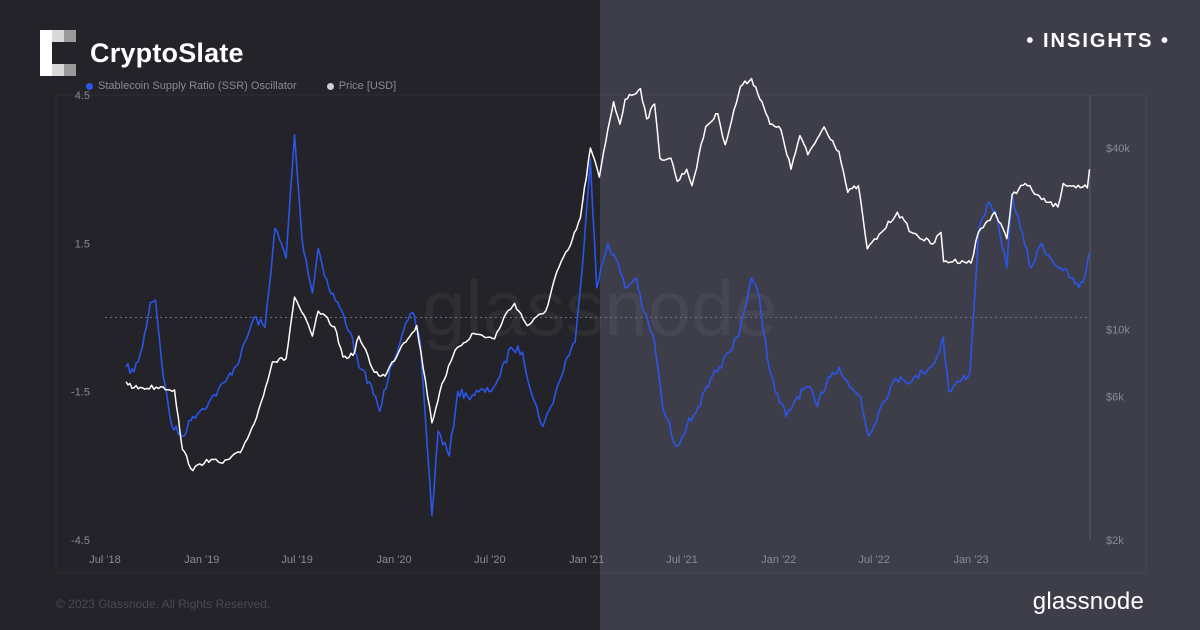 The image size is (1200, 630). Describe the element at coordinates (1098, 41) in the screenshot. I see `insights-badge: • INSIGHTS •` at that location.